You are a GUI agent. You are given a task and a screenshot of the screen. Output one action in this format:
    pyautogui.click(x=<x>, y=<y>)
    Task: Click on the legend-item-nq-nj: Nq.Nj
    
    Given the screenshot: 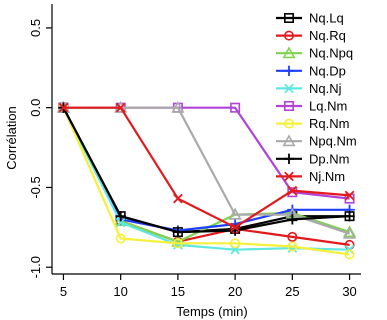 What is the action you would take?
    pyautogui.click(x=309, y=88)
    